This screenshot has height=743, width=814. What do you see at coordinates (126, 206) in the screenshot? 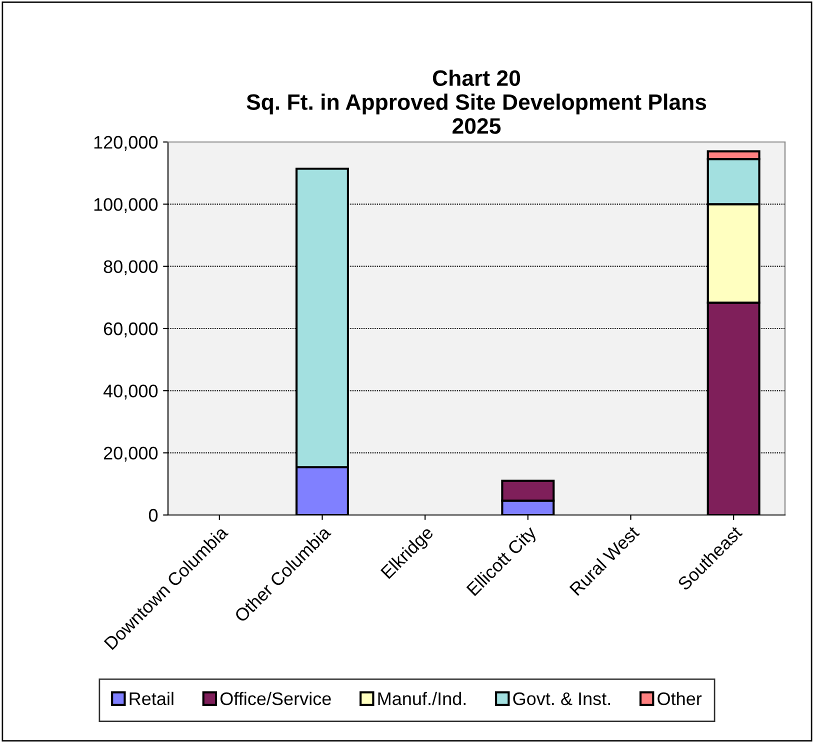
I see `y-tick-label: 100,000` at bounding box center [126, 206].